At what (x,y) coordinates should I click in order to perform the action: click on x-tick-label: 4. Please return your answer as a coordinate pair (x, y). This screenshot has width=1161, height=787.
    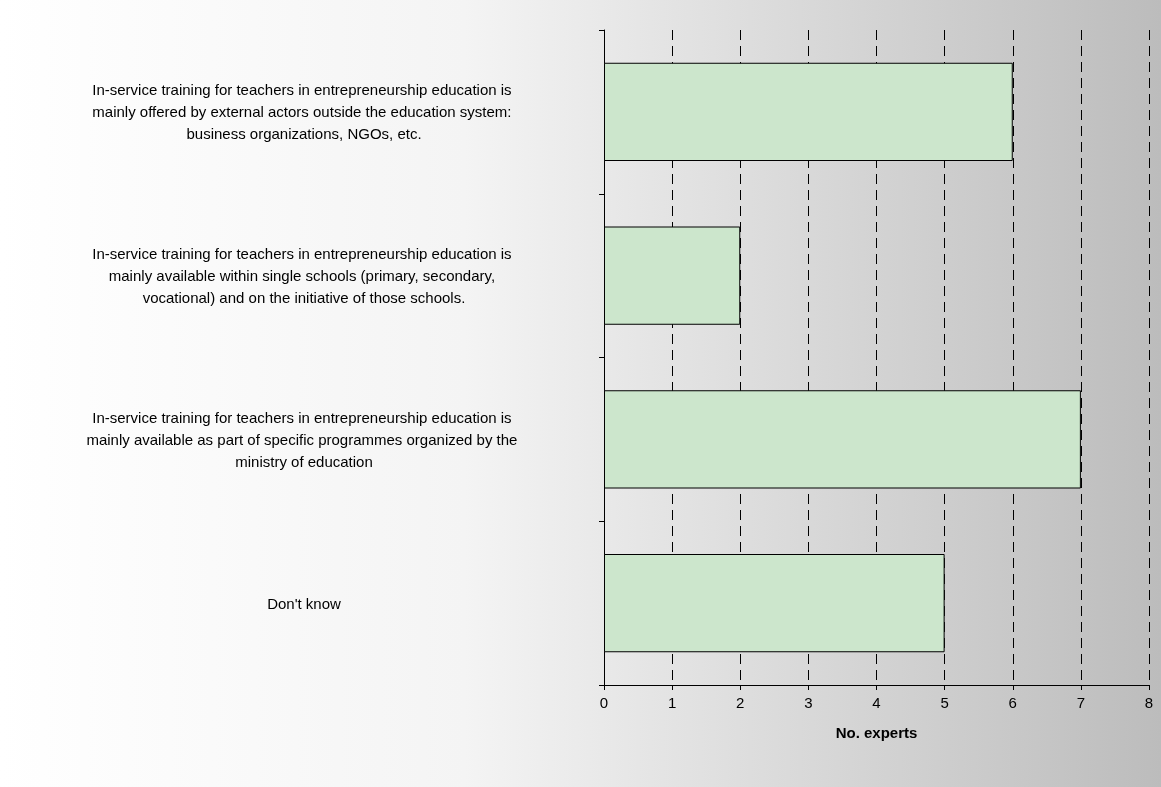
    Looking at the image, I should click on (876, 702).